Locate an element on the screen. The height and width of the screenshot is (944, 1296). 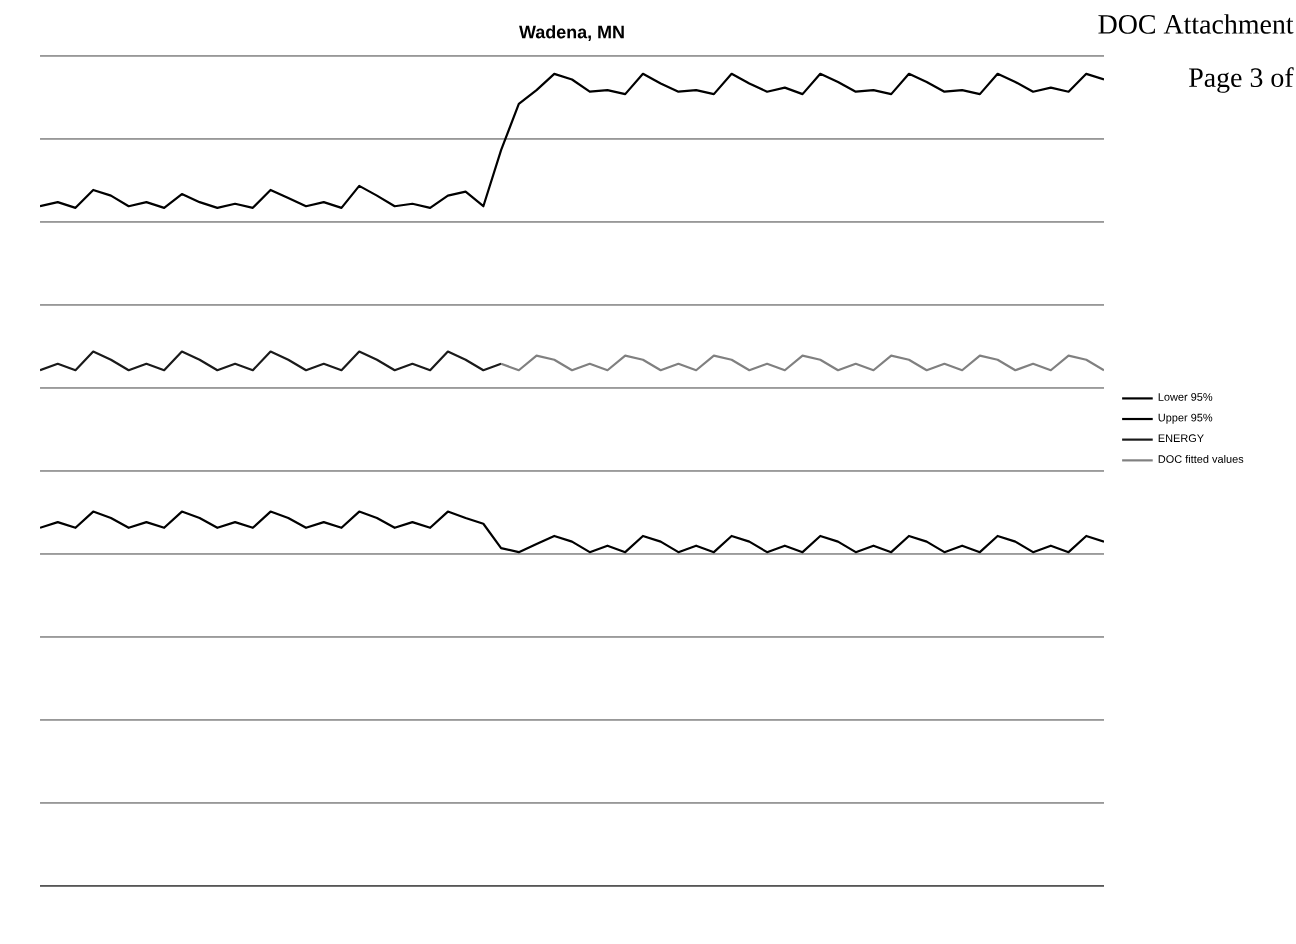
chart-title: Wadena, MN is located at coordinates (571, 33).